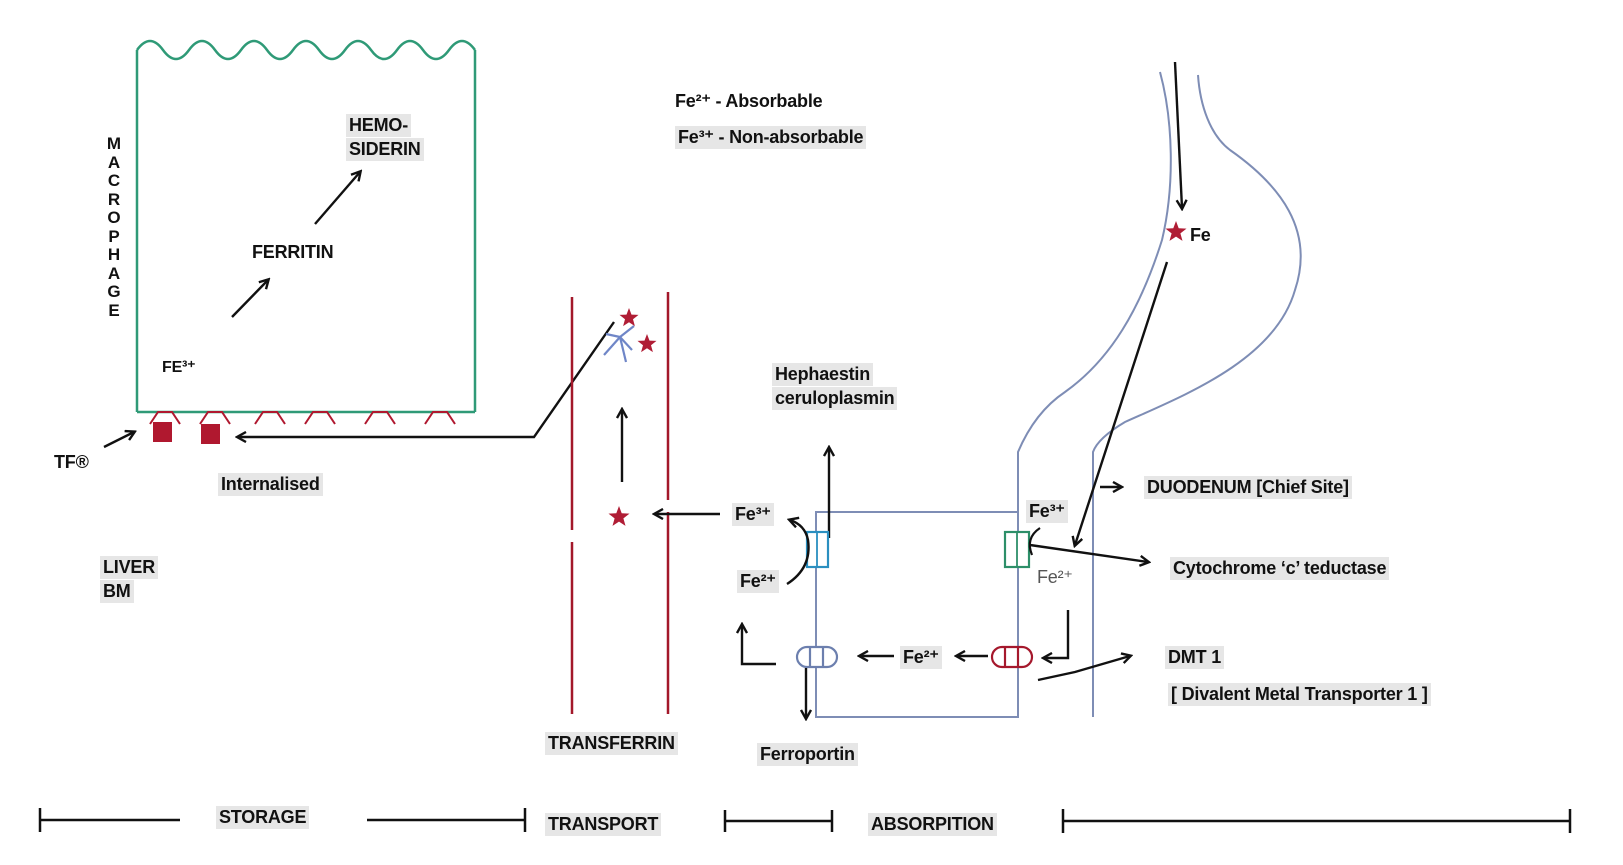 This screenshot has width=1623, height=865. Describe the element at coordinates (759, 645) in the screenshot. I see `arrow-ferroportin-up` at that location.